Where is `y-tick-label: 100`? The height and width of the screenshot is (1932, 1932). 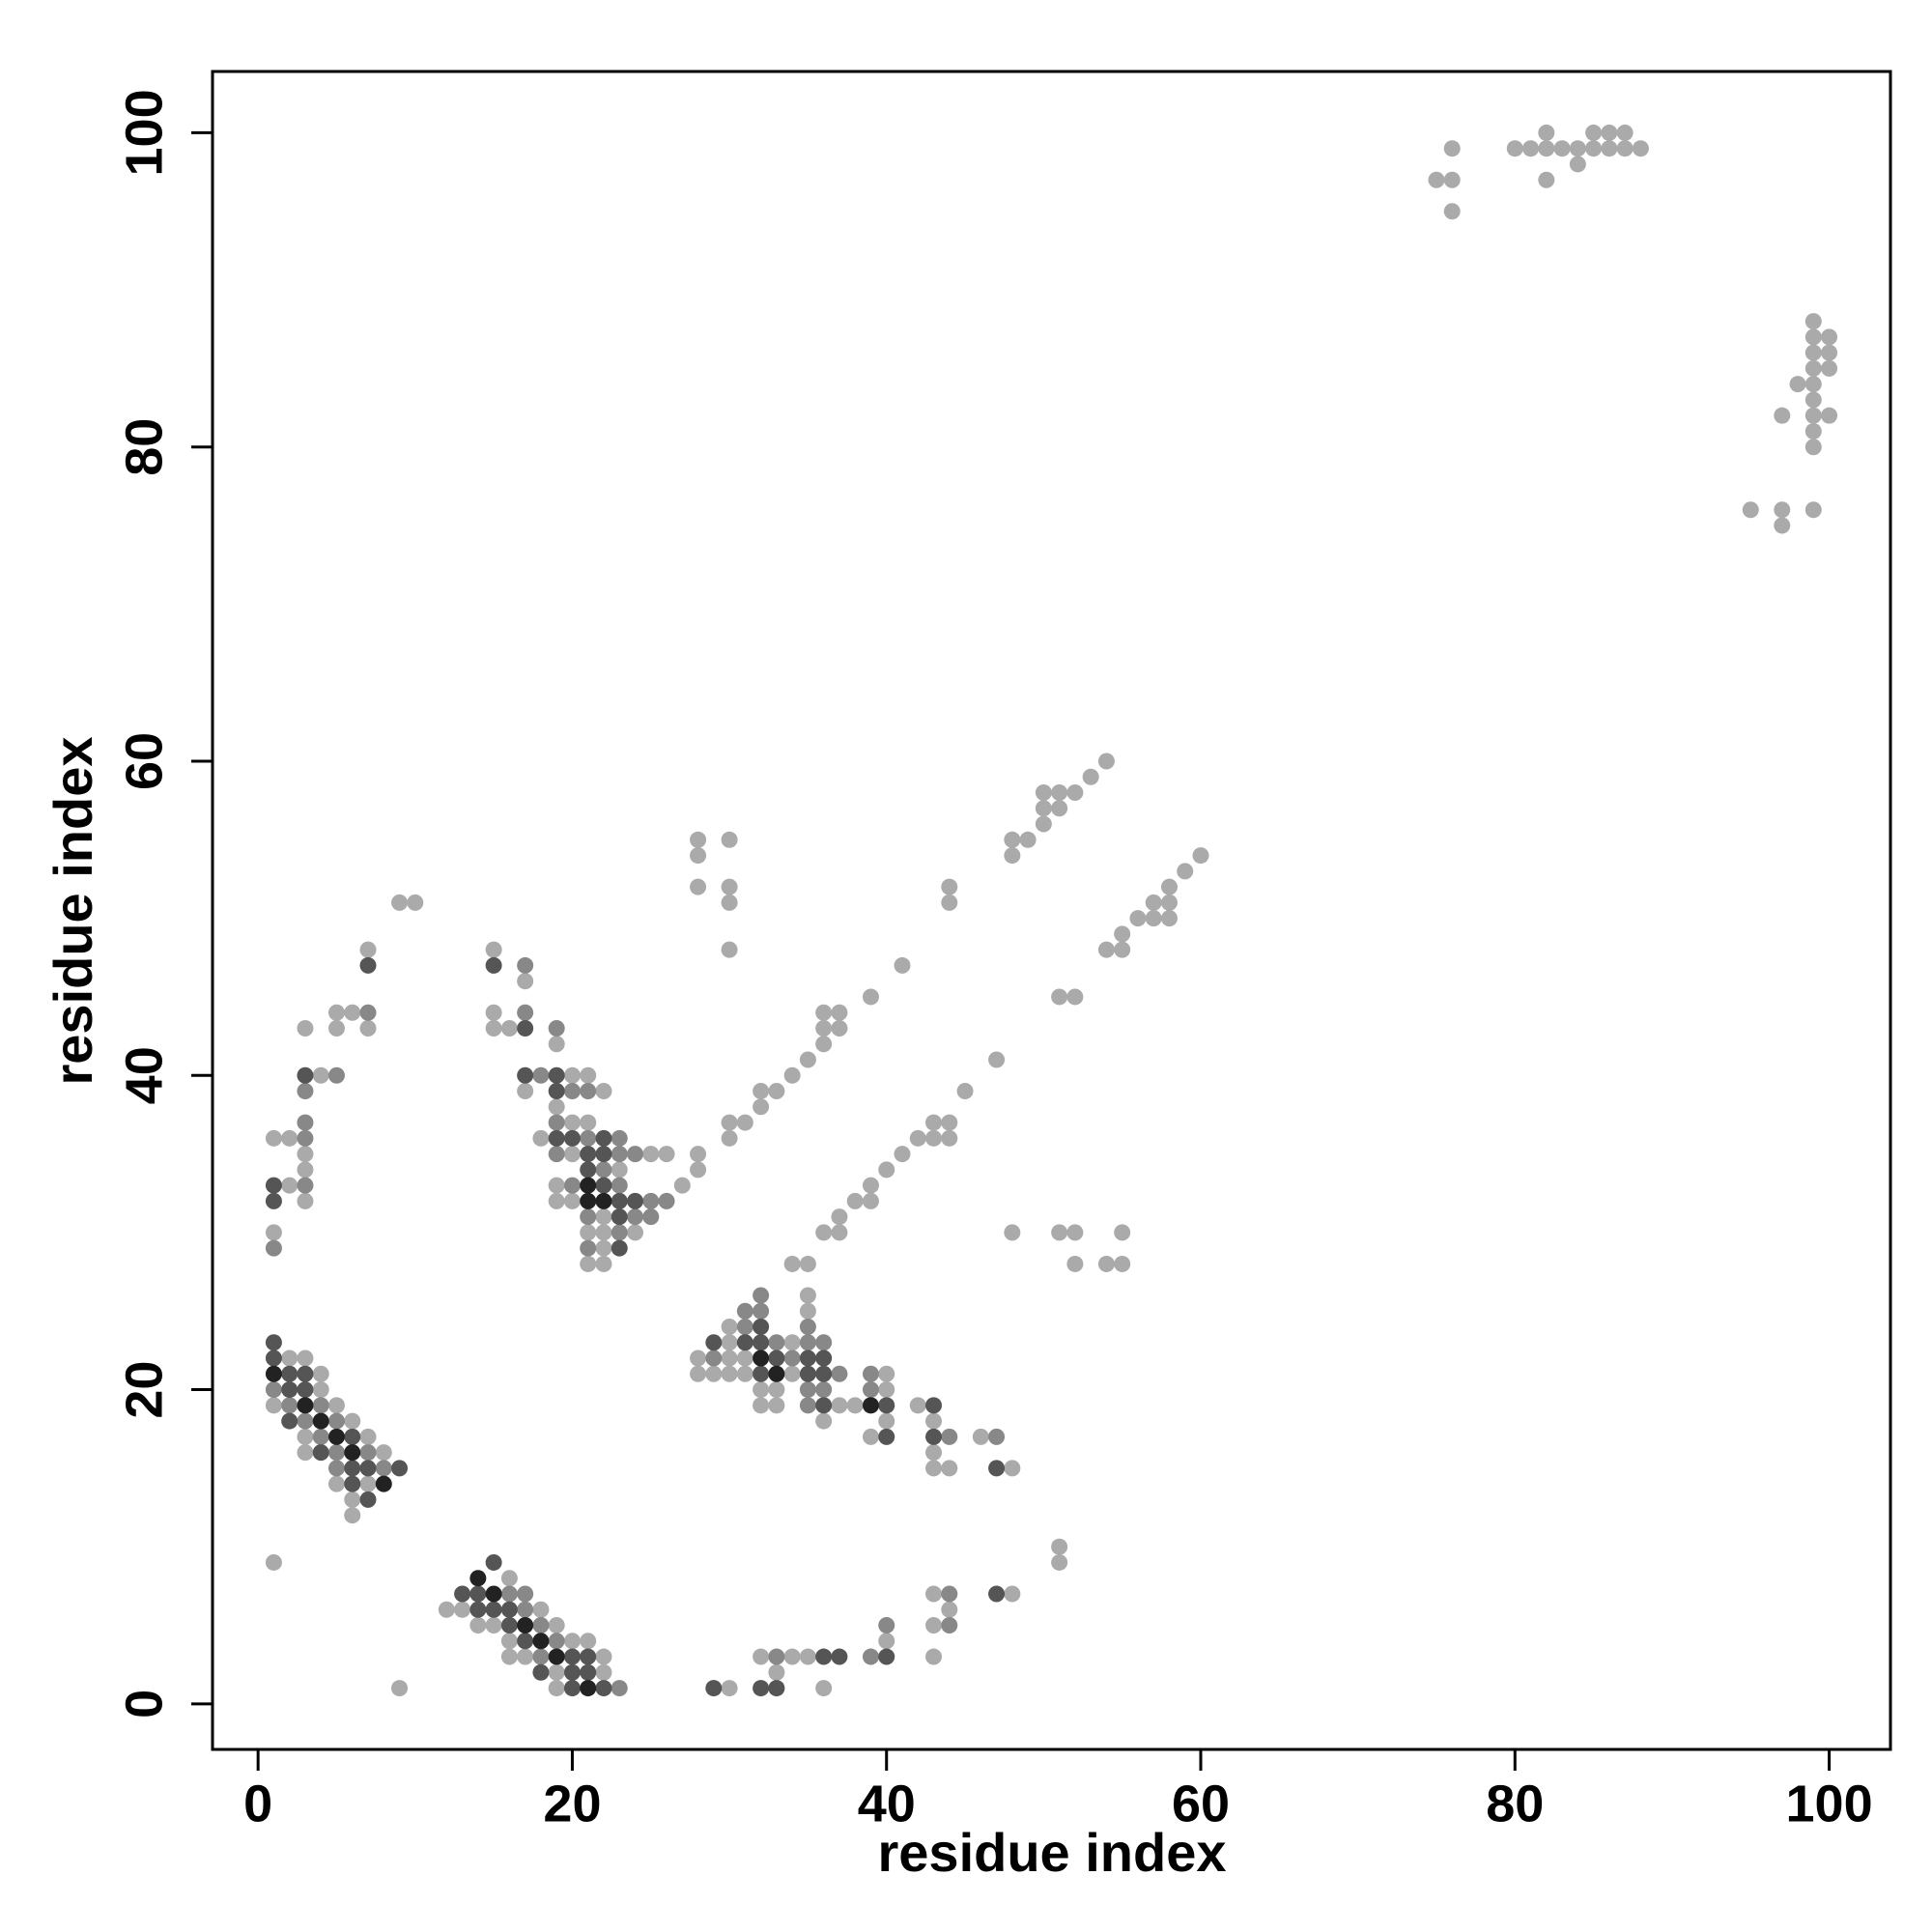 y-tick-label: 100 is located at coordinates (144, 132).